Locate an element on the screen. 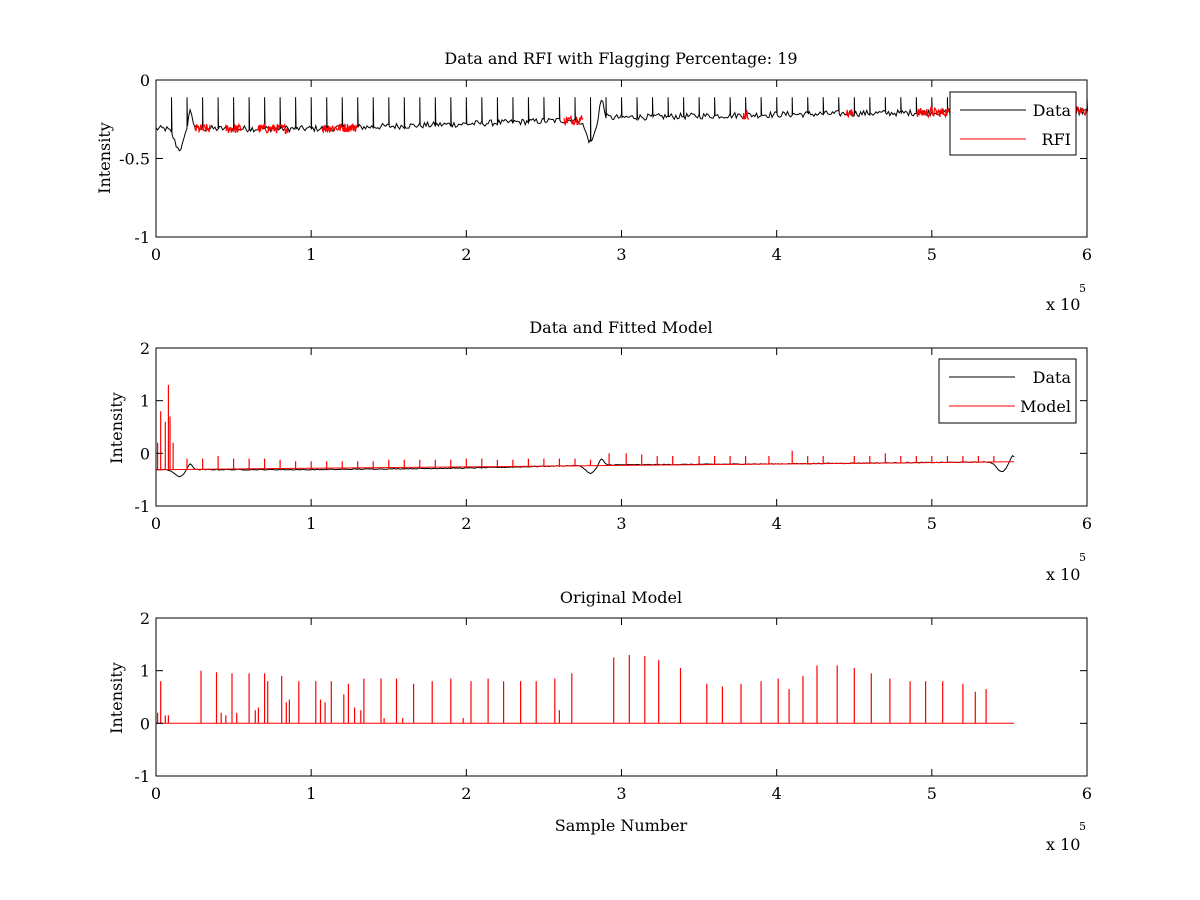 This screenshot has height=900, width=1200. panel-2-legend-box is located at coordinates (1007, 391).